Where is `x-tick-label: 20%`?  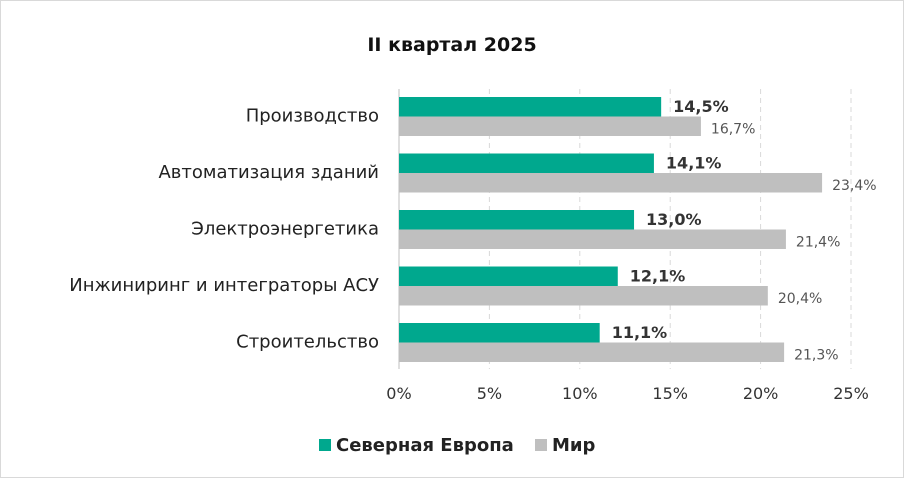 x-tick-label: 20% is located at coordinates (761, 393).